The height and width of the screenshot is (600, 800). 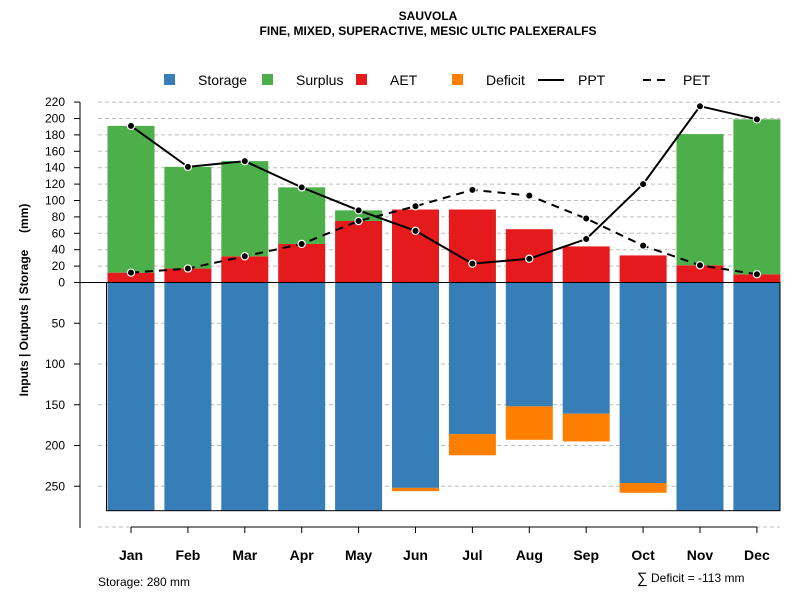 What do you see at coordinates (244, 555) in the screenshot?
I see `x-tick-label: Mar` at bounding box center [244, 555].